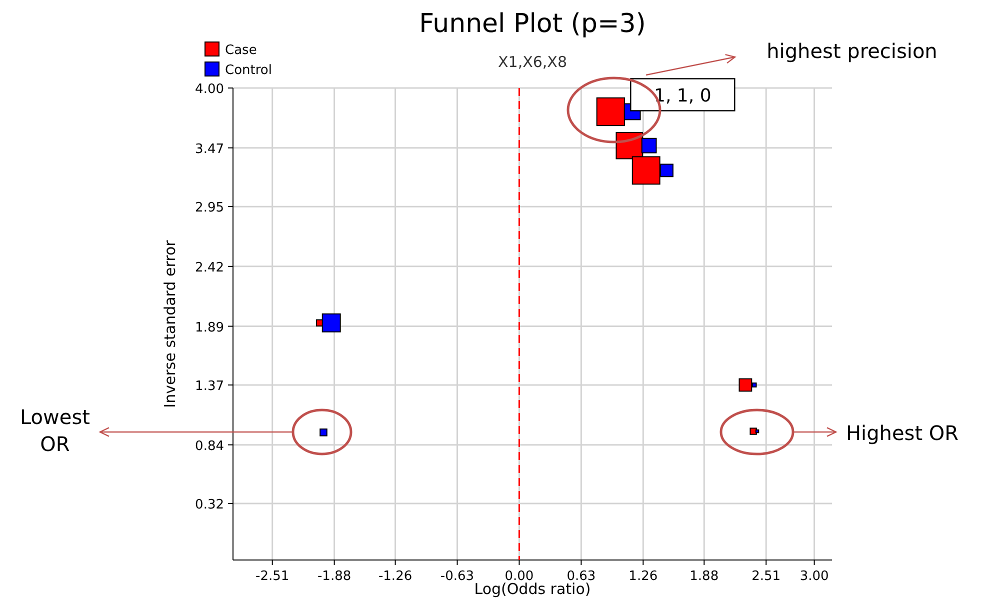 This screenshot has width=996, height=599. What do you see at coordinates (852, 51) in the screenshot?
I see `text: highest precision` at bounding box center [852, 51].